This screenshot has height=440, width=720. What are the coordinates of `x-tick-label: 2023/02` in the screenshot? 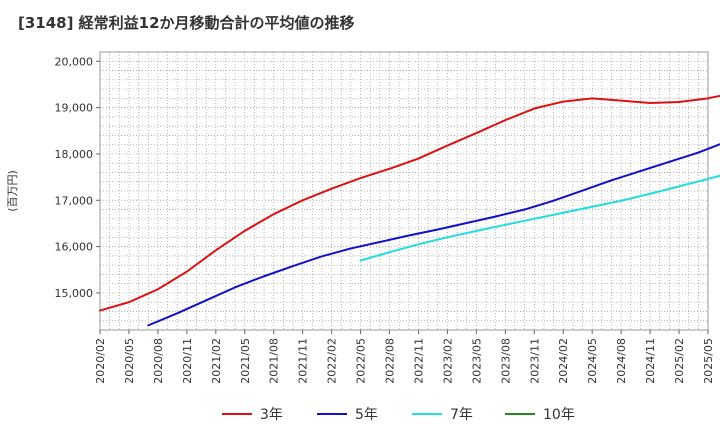 It's located at (447, 361).